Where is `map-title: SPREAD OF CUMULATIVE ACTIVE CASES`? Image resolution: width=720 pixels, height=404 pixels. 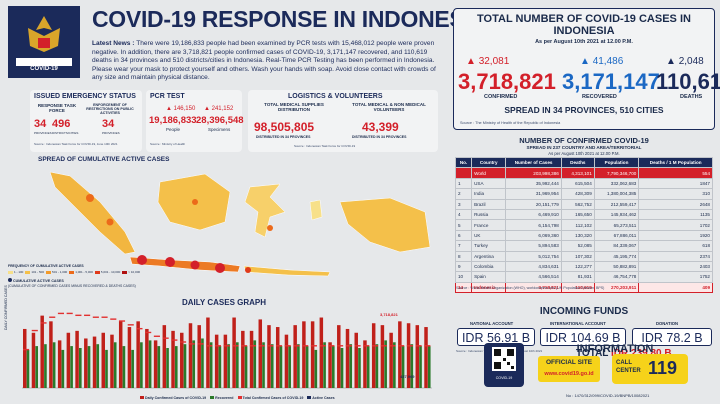
map-title: SPREAD OF CUMULATIVE ACTIVE CASES is located at coordinates (104, 159).